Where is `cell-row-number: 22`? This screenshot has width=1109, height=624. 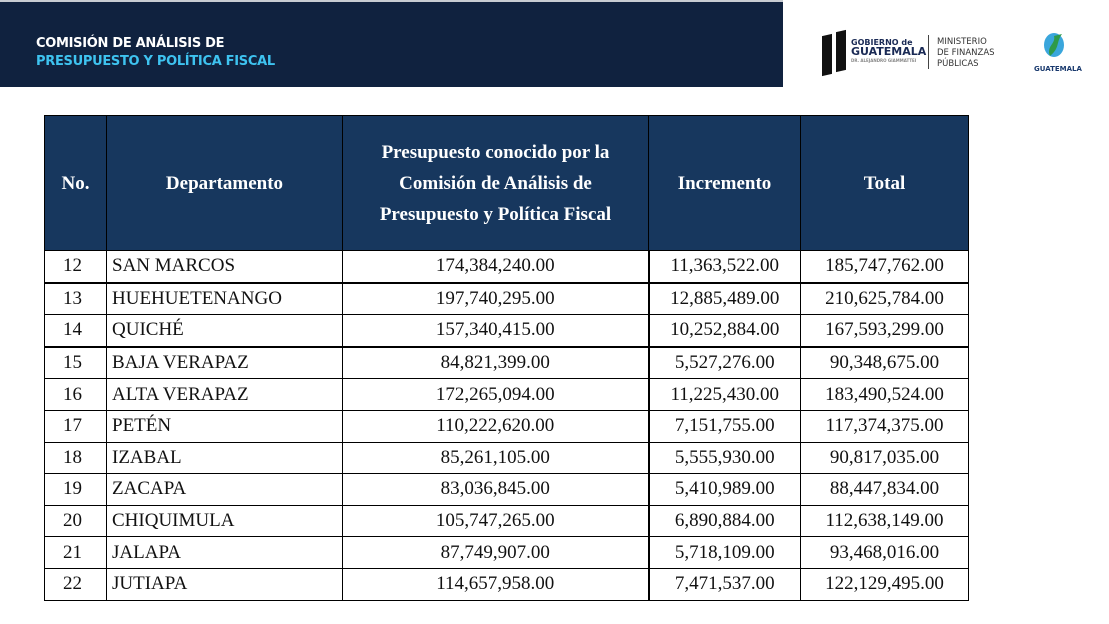 cell-row-number: 22 is located at coordinates (75, 584).